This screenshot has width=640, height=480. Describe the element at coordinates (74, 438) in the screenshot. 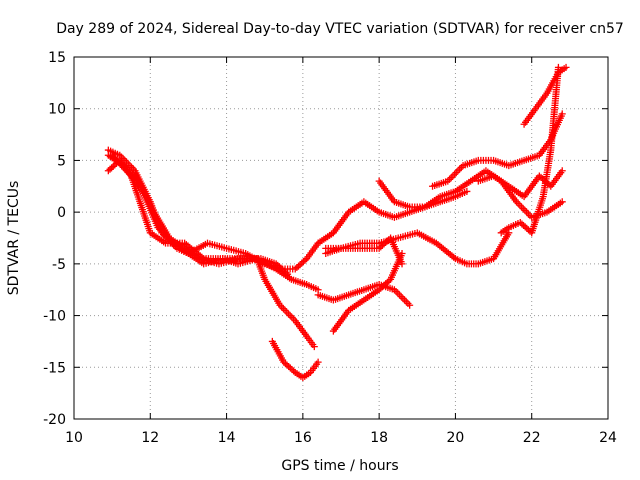

I see `x-tick-label: 10` at that location.